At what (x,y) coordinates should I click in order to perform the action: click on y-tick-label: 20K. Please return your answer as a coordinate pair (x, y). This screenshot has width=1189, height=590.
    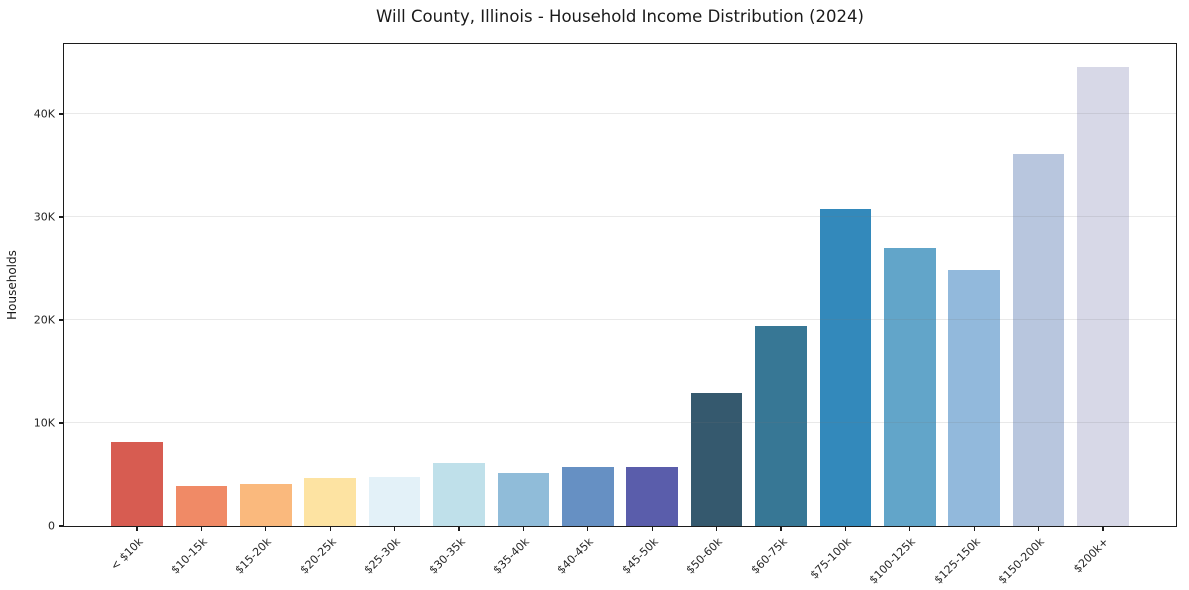
    Looking at the image, I should click on (44, 320).